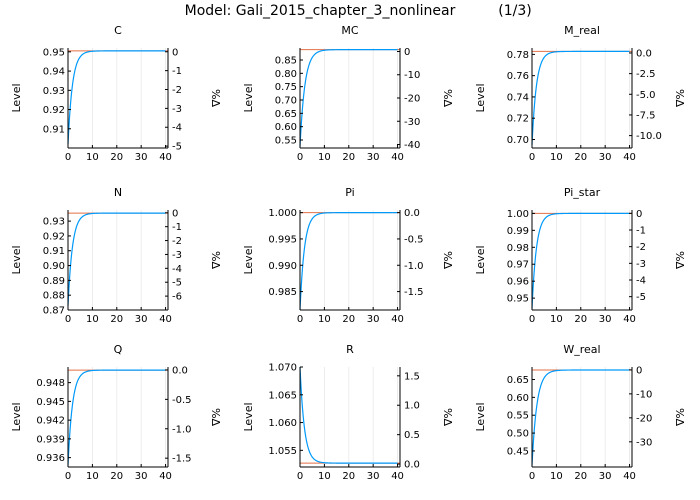 The height and width of the screenshot is (500, 700). I want to click on y-tick-label: 0.990, so click(282, 266).